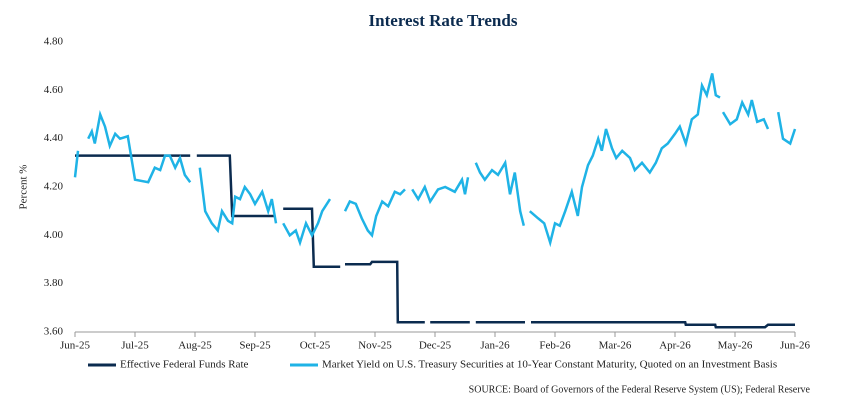 This screenshot has height=402, width=843. Describe the element at coordinates (135, 346) in the screenshot. I see `x-tick-label: Jul-25` at that location.